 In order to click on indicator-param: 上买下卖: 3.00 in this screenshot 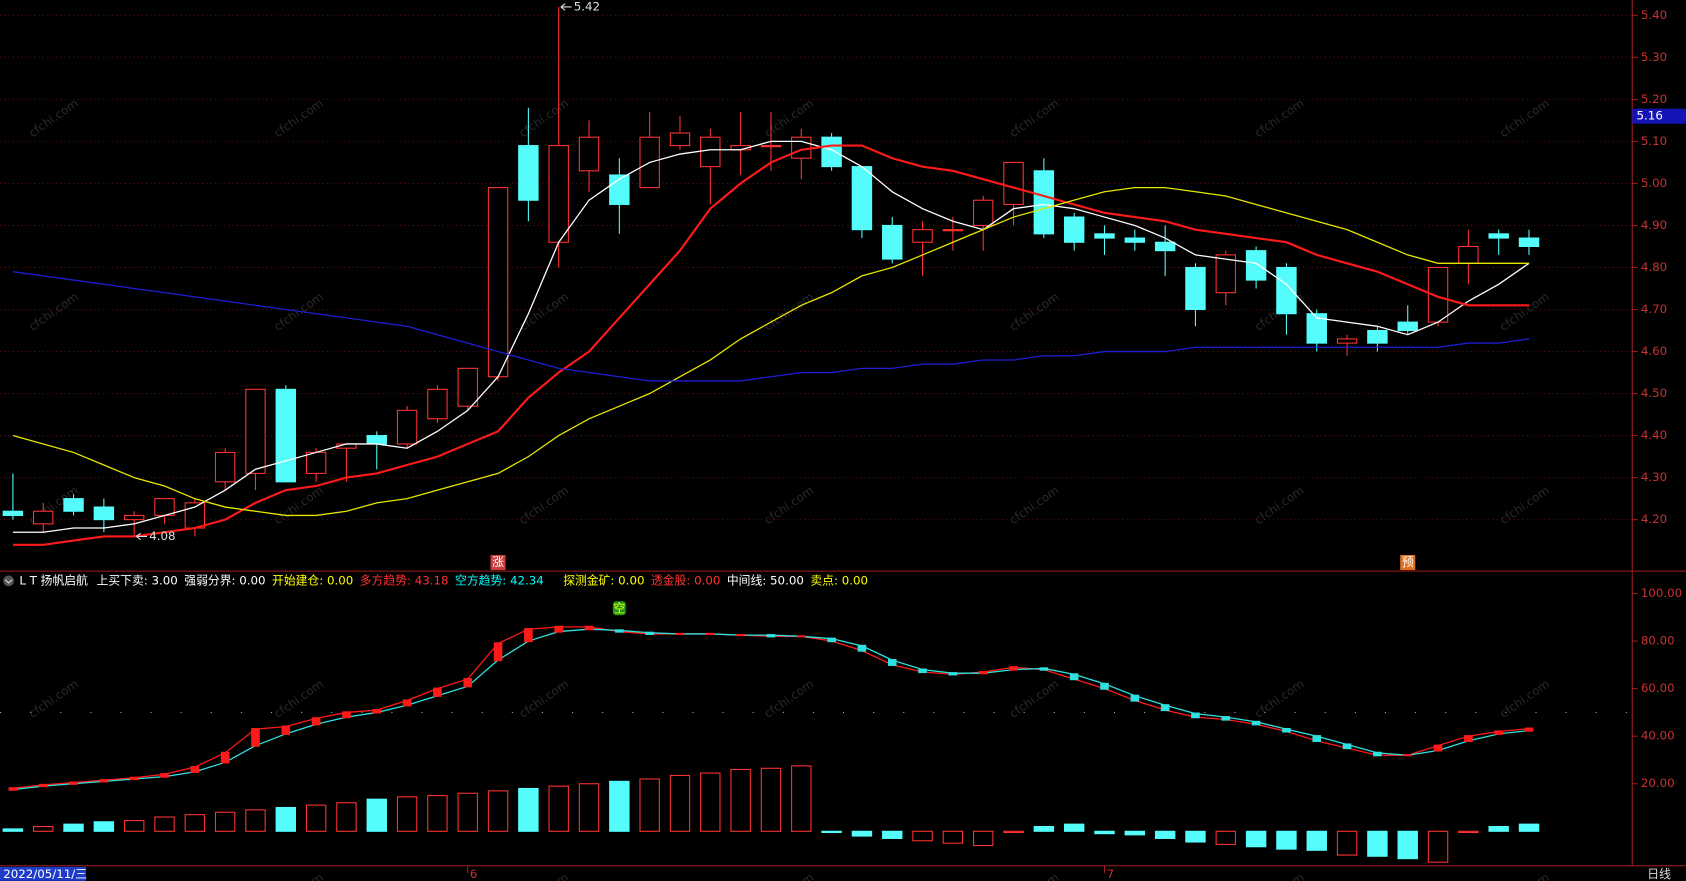, I will do `click(137, 580)`.